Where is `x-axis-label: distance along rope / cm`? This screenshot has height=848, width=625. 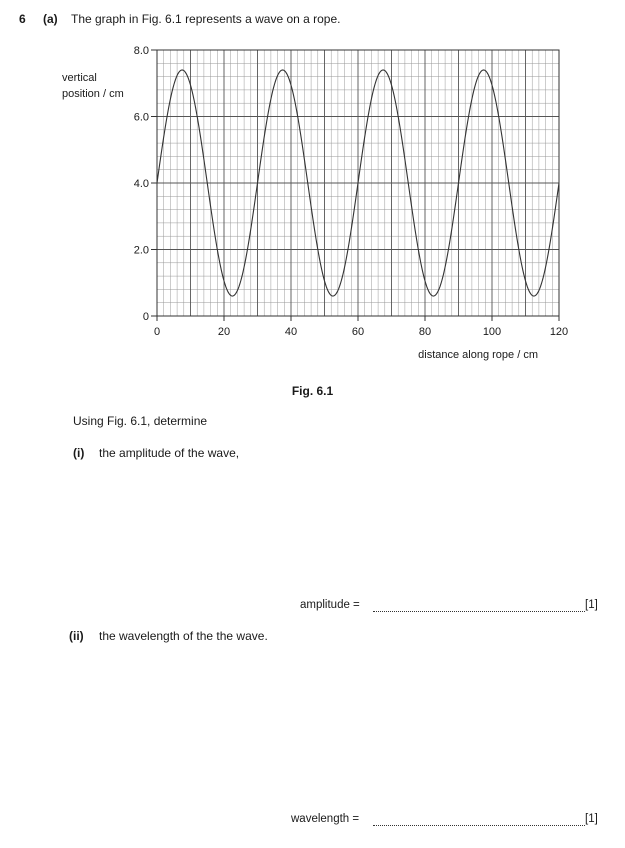 x-axis-label: distance along rope / cm is located at coordinates (478, 355).